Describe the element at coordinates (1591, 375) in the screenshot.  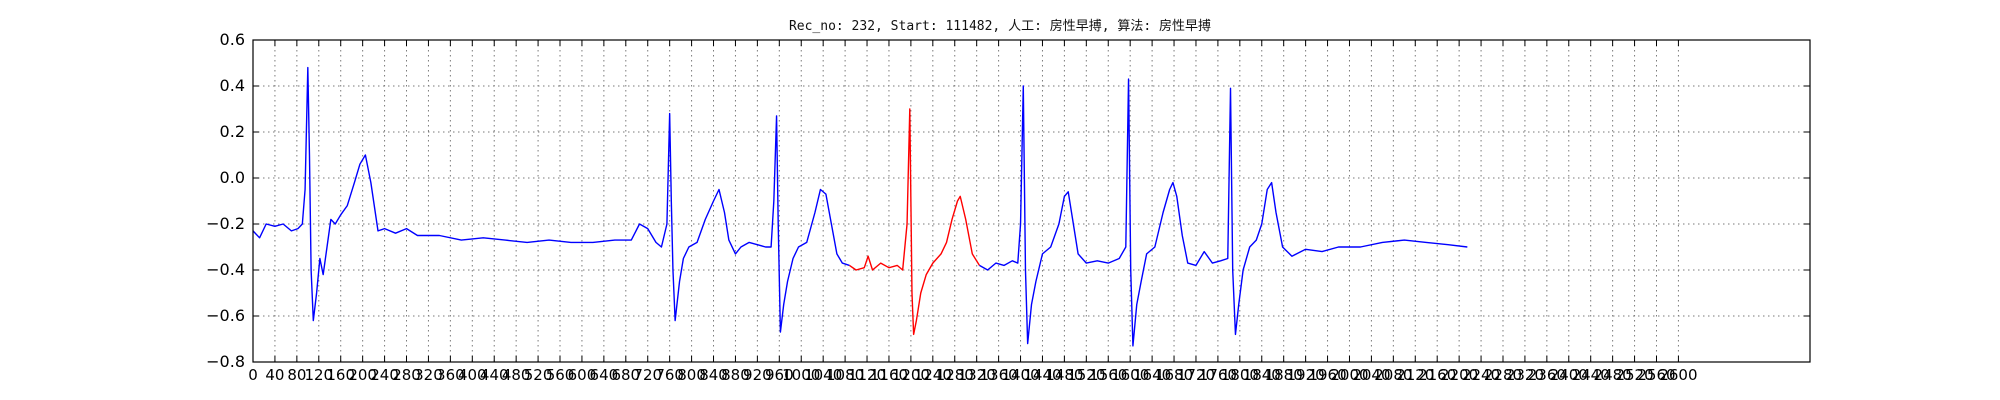
I see `x-tick-label: 2440` at that location.